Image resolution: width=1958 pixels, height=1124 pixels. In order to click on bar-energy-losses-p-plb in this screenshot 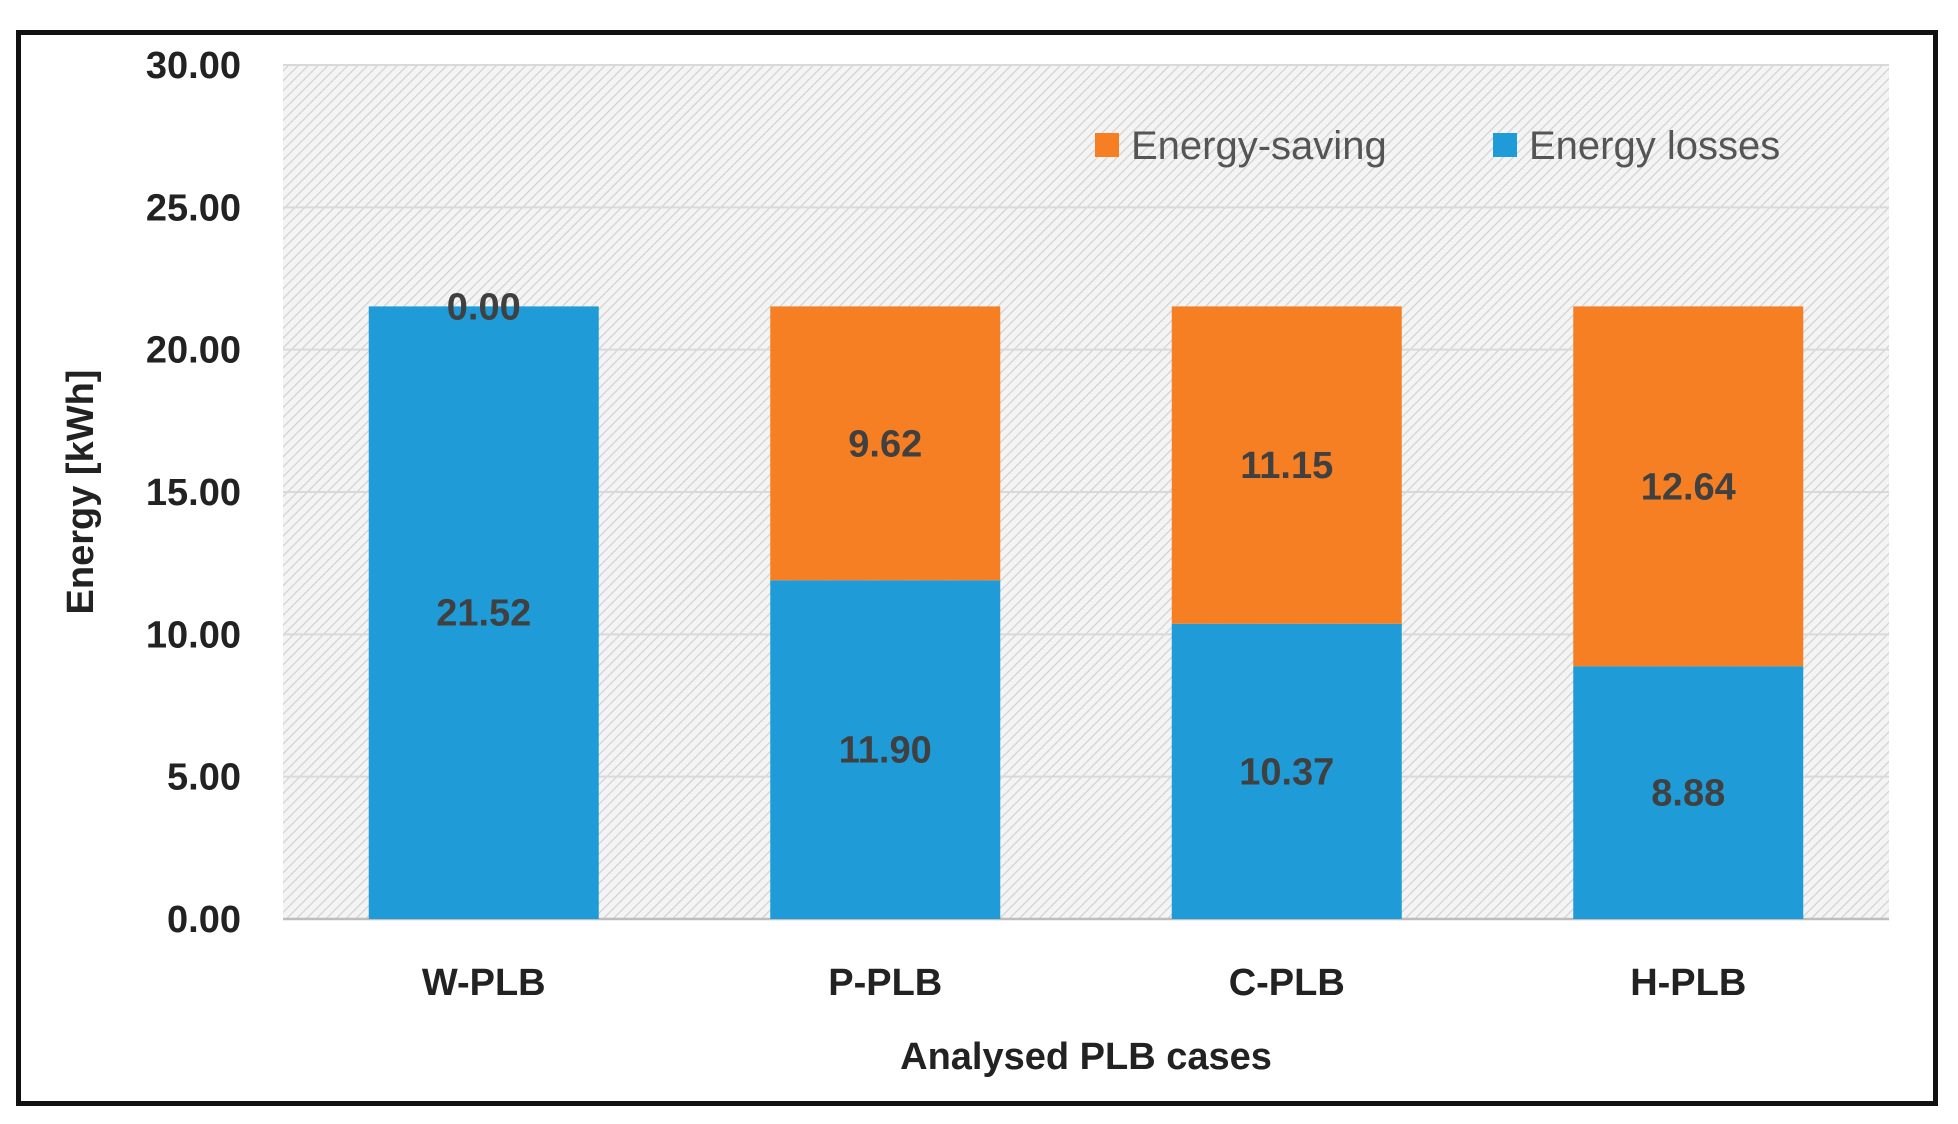, I will do `click(885, 749)`.